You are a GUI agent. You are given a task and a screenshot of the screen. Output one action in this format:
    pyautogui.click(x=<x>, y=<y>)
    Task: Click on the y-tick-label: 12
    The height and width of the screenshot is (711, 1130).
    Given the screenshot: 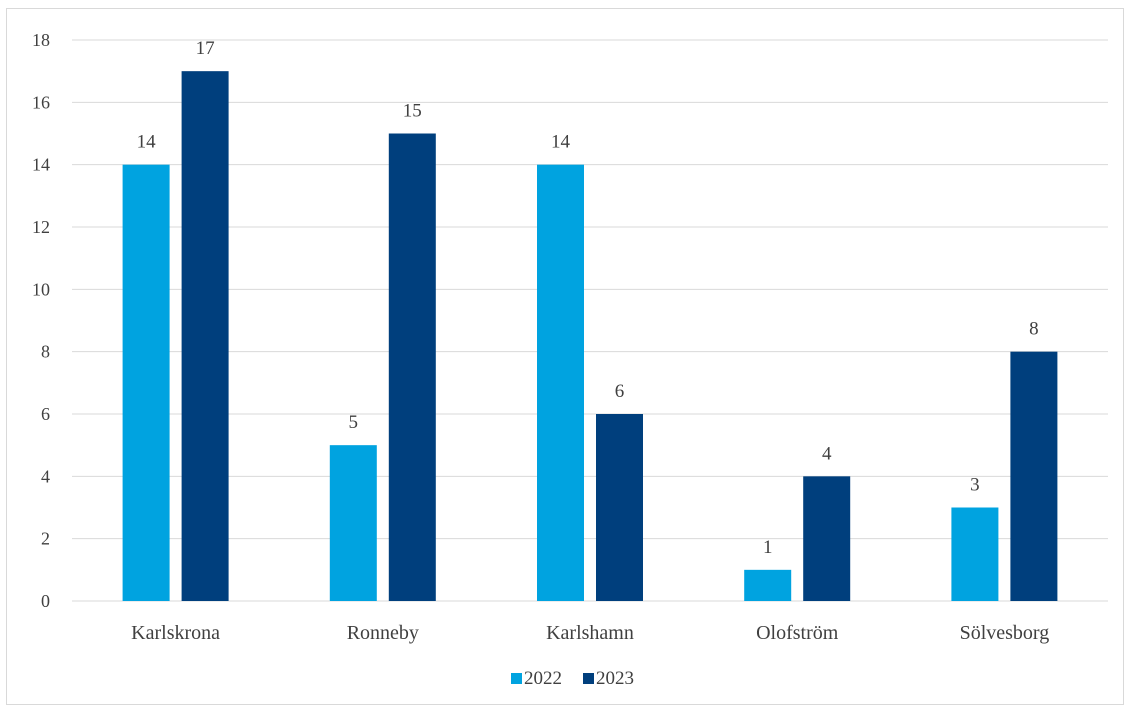 What is the action you would take?
    pyautogui.click(x=41, y=227)
    